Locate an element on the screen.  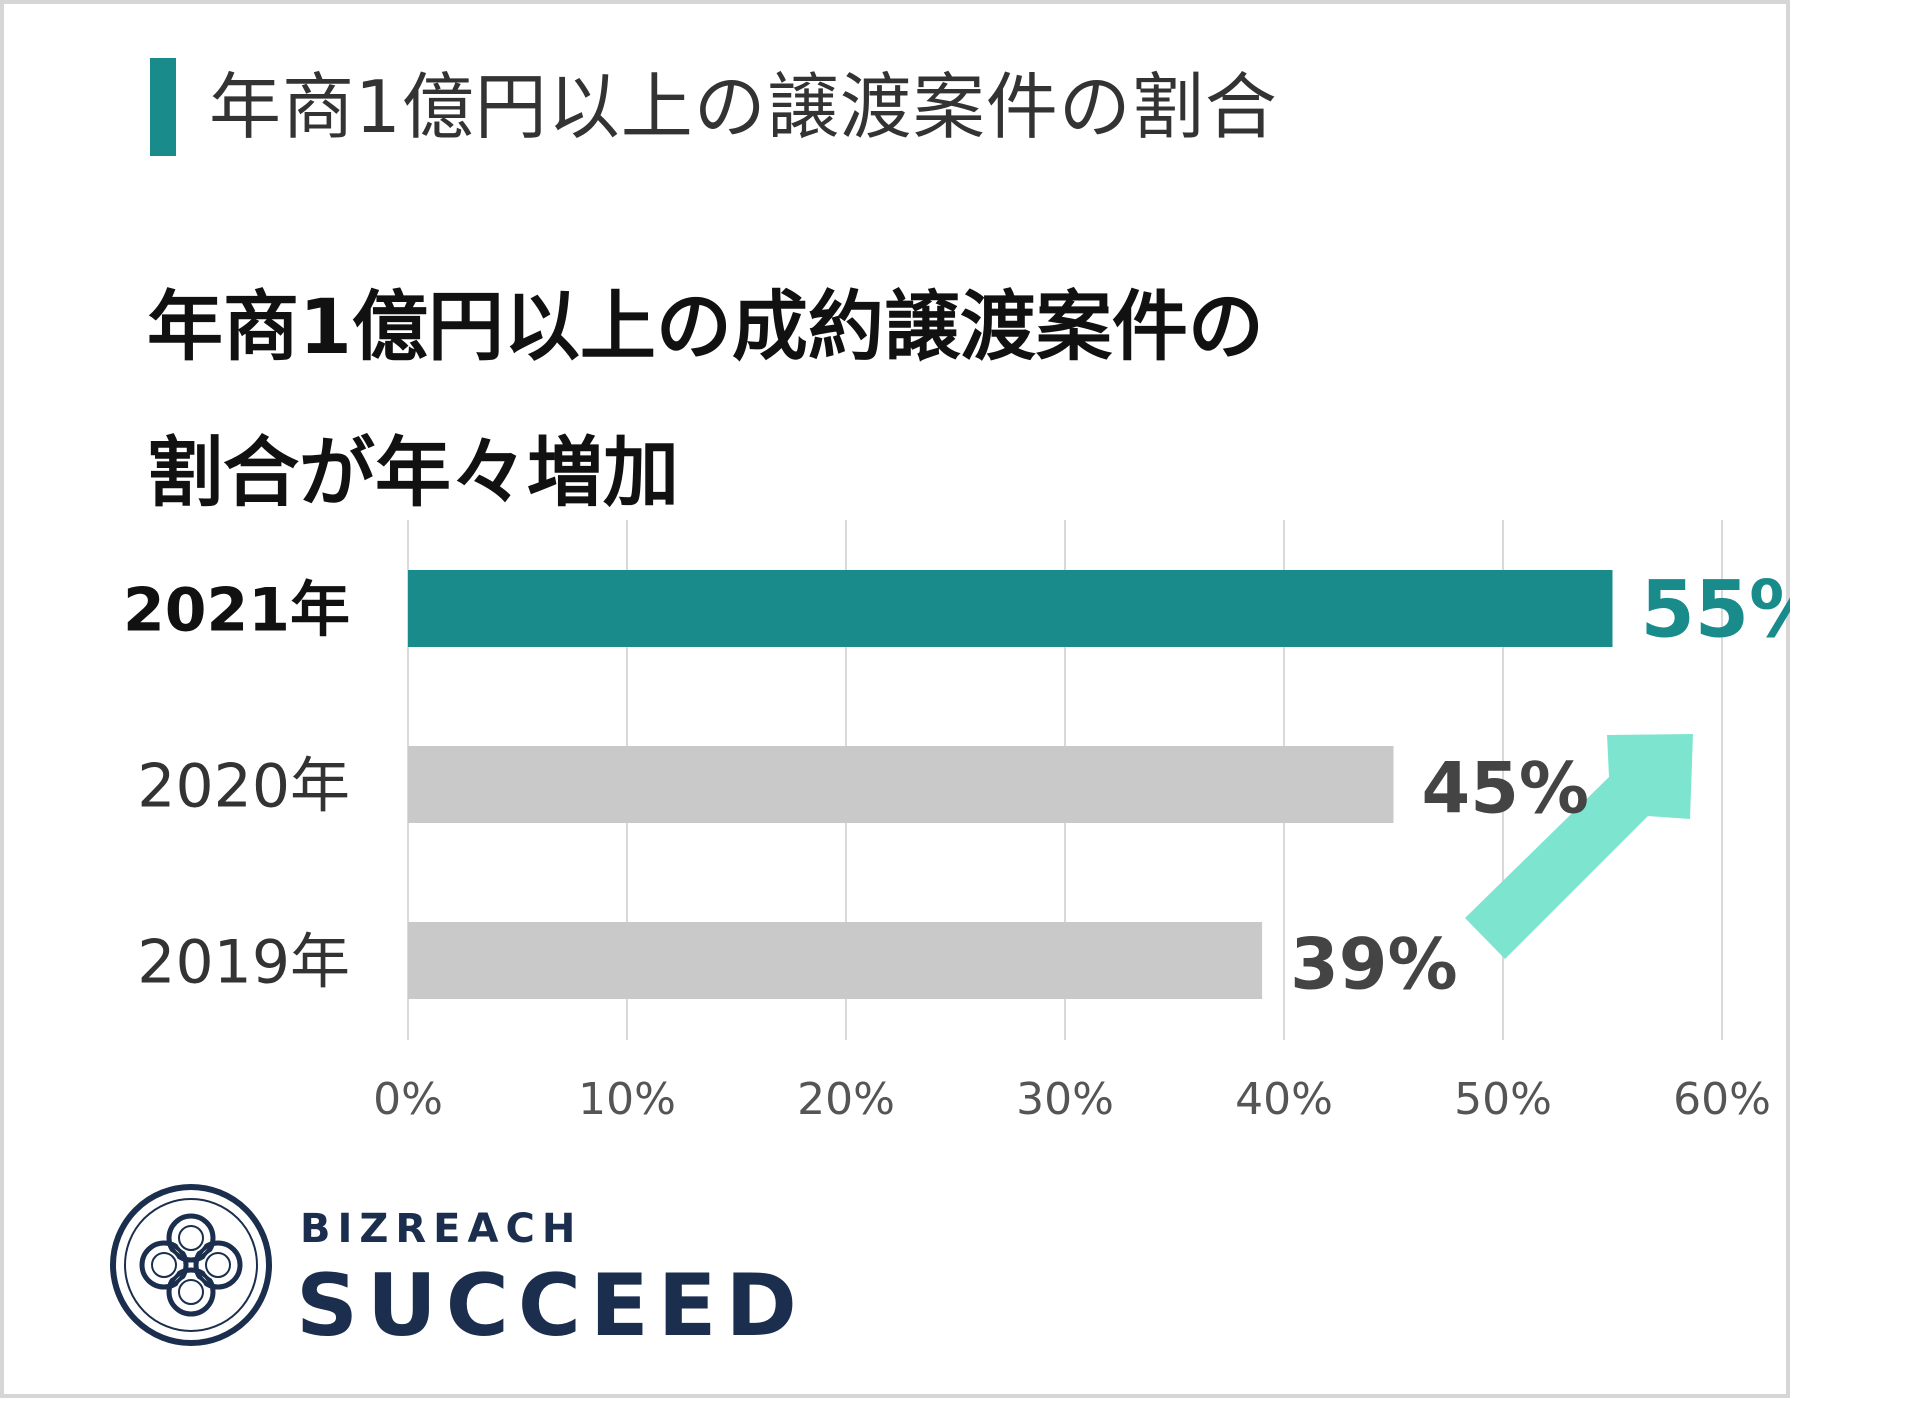
y-category-label: 2020年 is located at coordinates (243, 787).